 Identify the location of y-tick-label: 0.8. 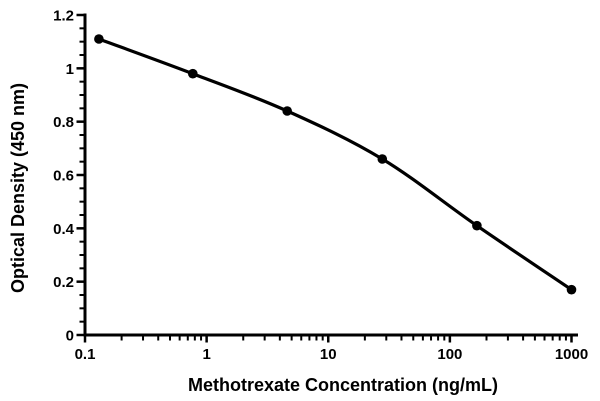
(63, 122).